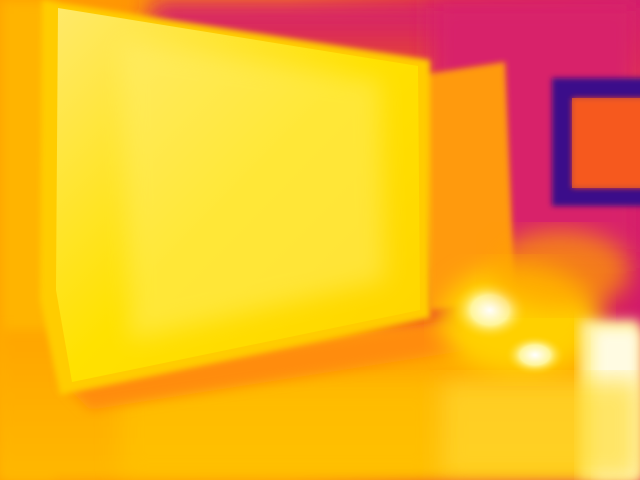 This screenshot has height=480, width=640. I want to click on background-object, so click(467, 186).